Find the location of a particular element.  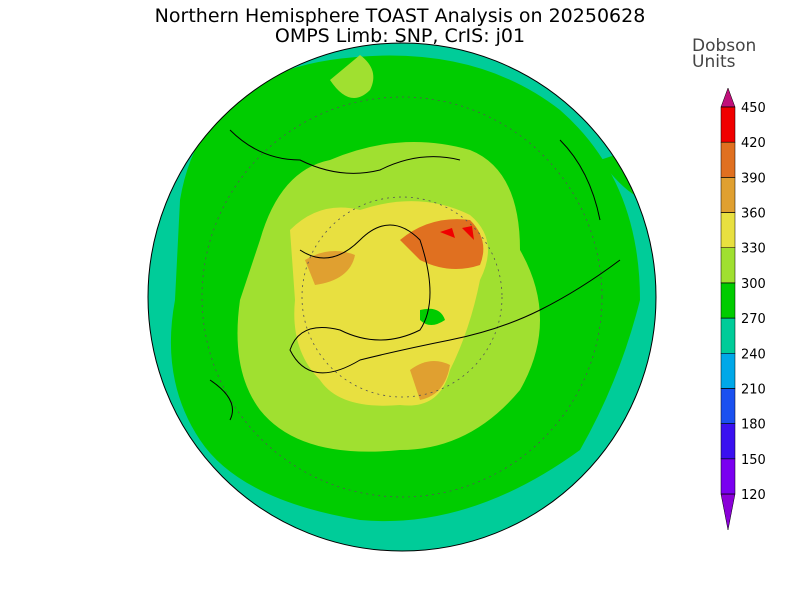

colorbar-low is located at coordinates (728, 512).